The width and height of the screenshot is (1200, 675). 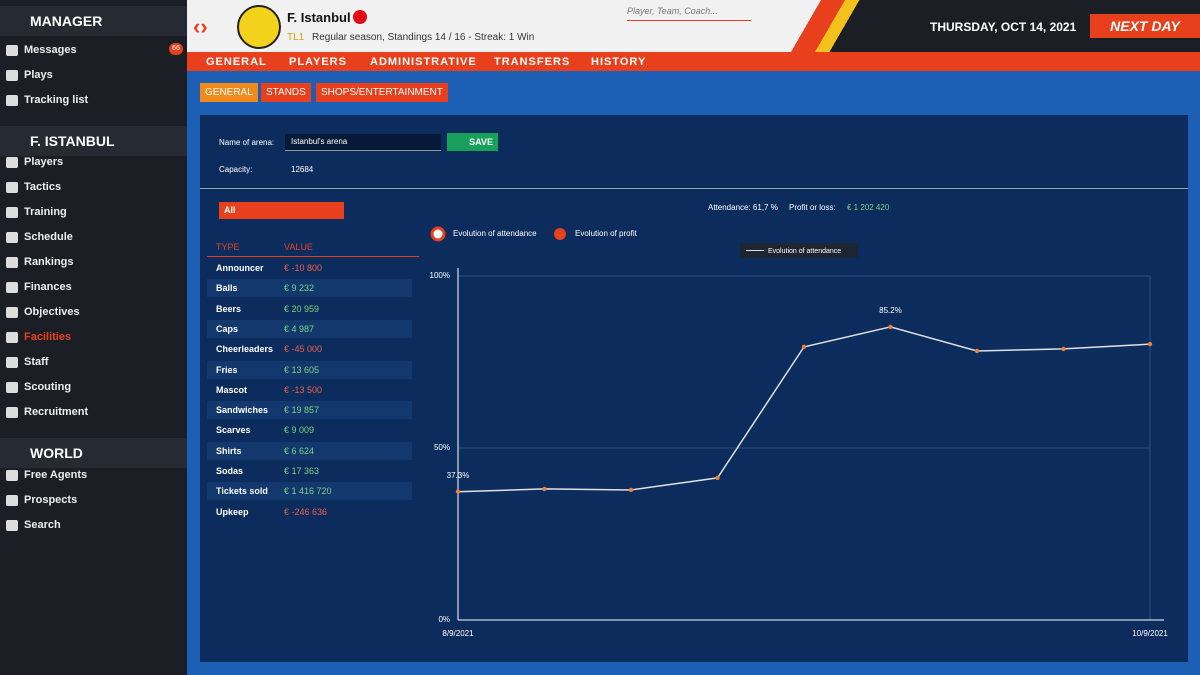 I want to click on type: Caps, so click(x=227, y=328).